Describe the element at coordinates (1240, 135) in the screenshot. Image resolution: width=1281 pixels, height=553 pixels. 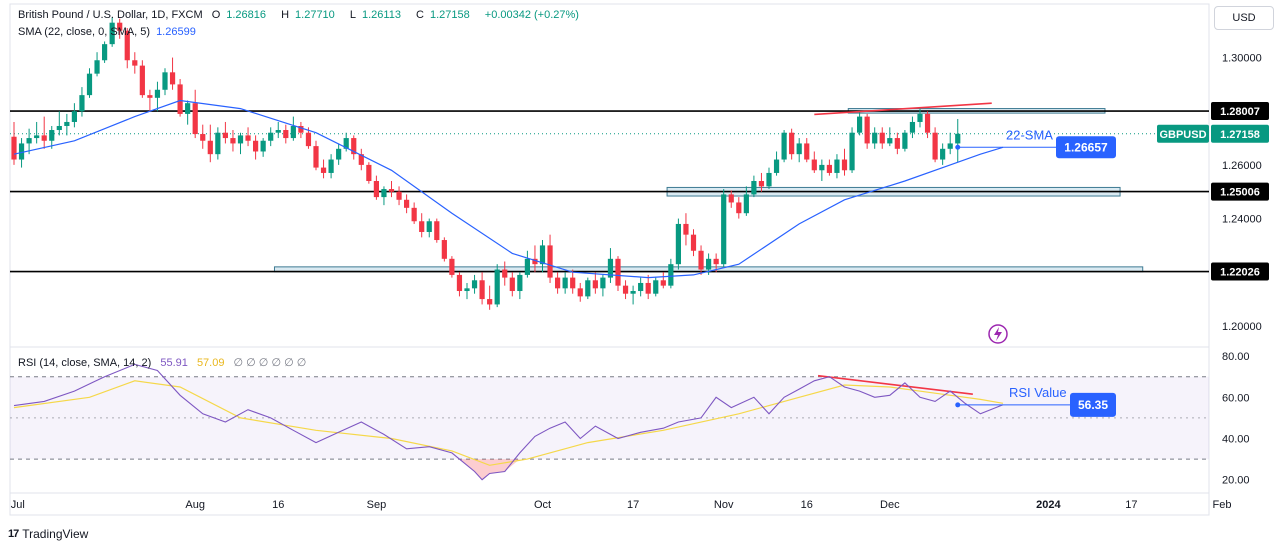
I see `last-price-label: 1.27158` at that location.